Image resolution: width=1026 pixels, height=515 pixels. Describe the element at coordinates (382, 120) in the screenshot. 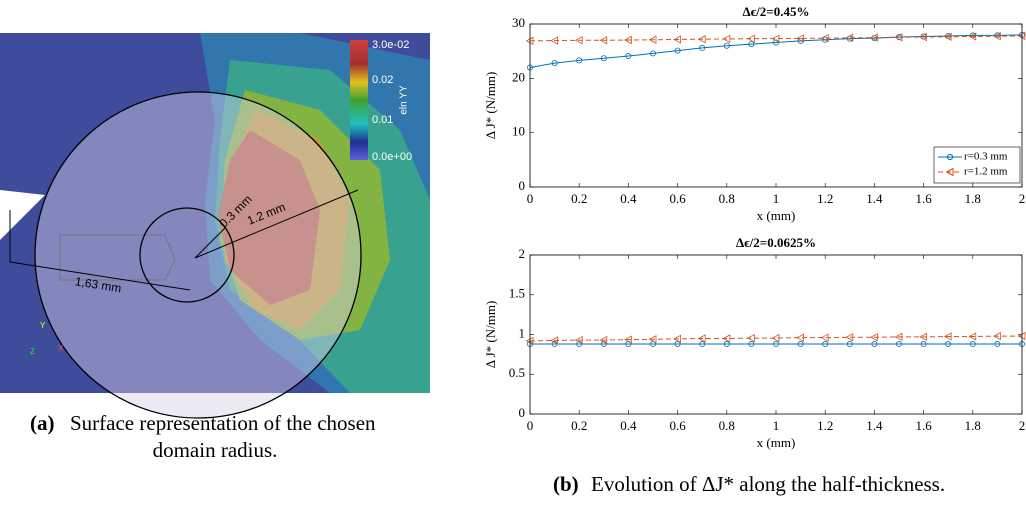

I see `colorbar-label: 0.01` at that location.